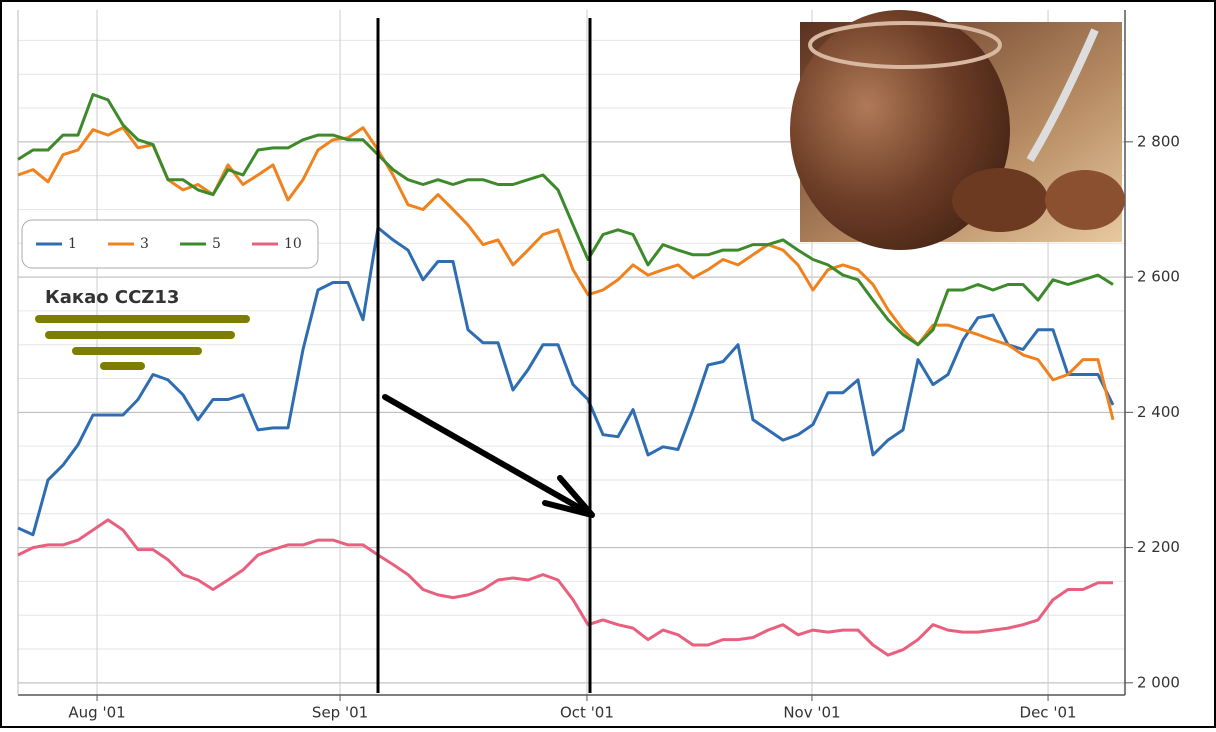  I want to click on x-tick-label: Dec '01, so click(1048, 713).